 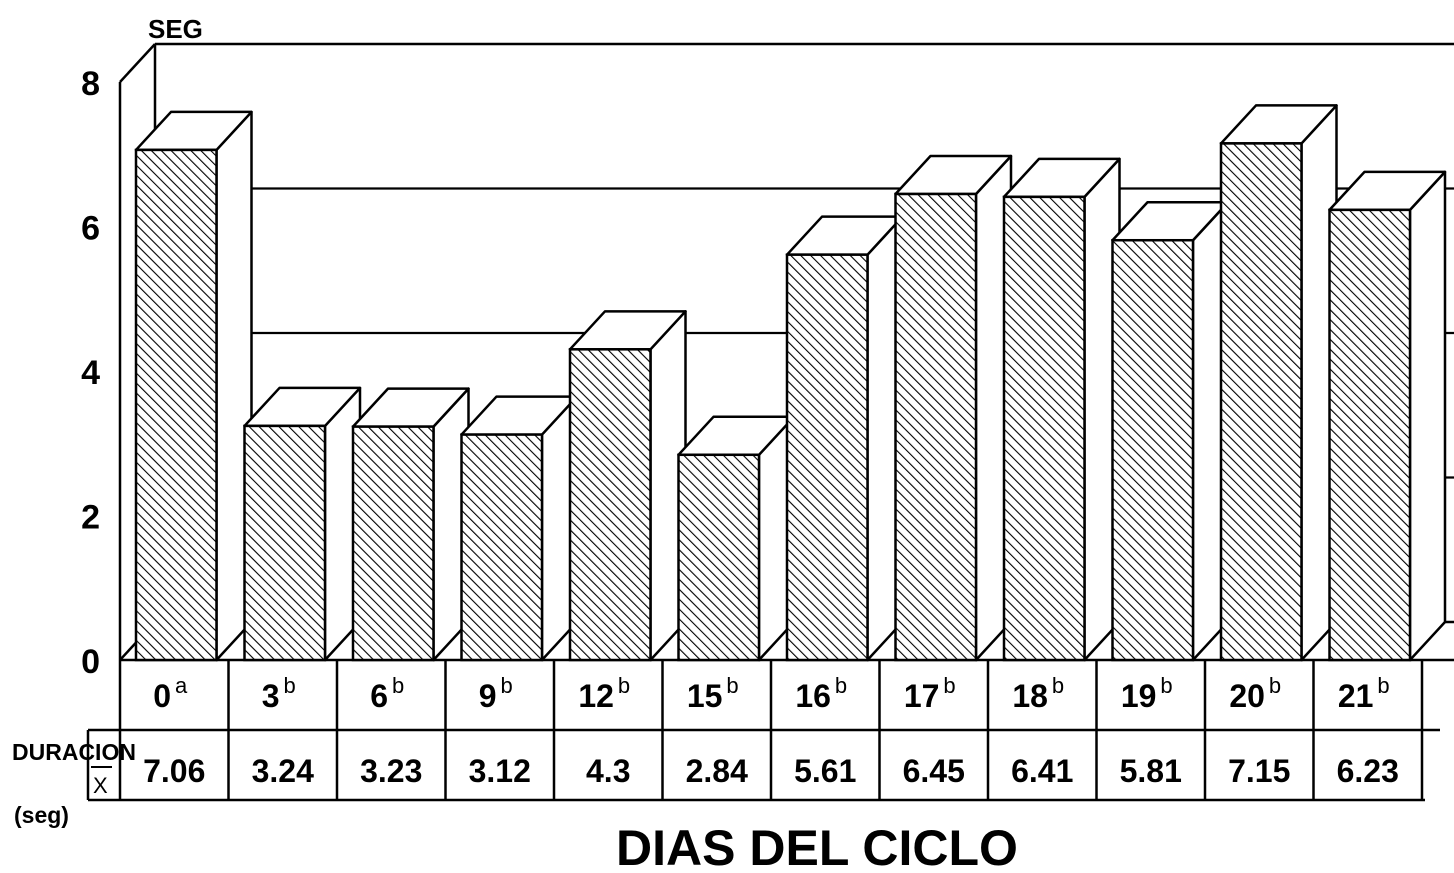 What do you see at coordinates (90, 518) in the screenshot?
I see `y-tick-label: 2` at bounding box center [90, 518].